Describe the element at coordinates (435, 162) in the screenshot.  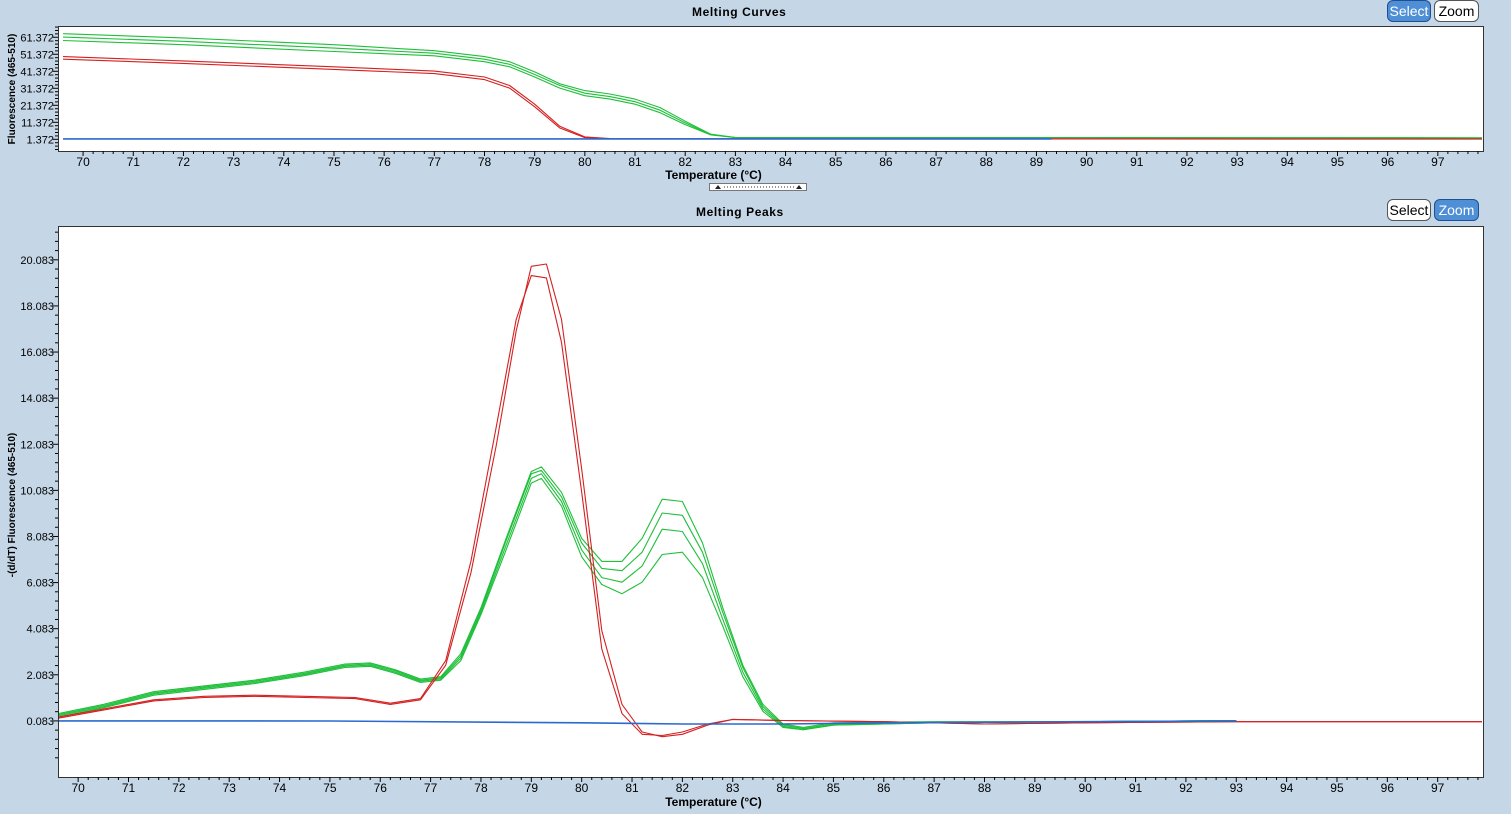
I see `curves-x-tick-label: 77` at that location.